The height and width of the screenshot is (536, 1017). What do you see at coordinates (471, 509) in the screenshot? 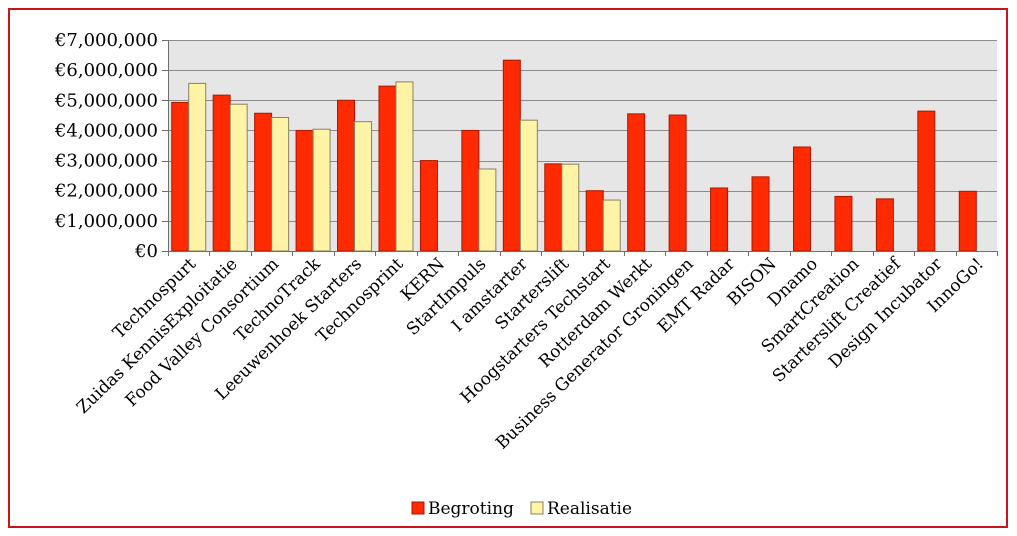
I see `legend-label: Begroting` at bounding box center [471, 509].